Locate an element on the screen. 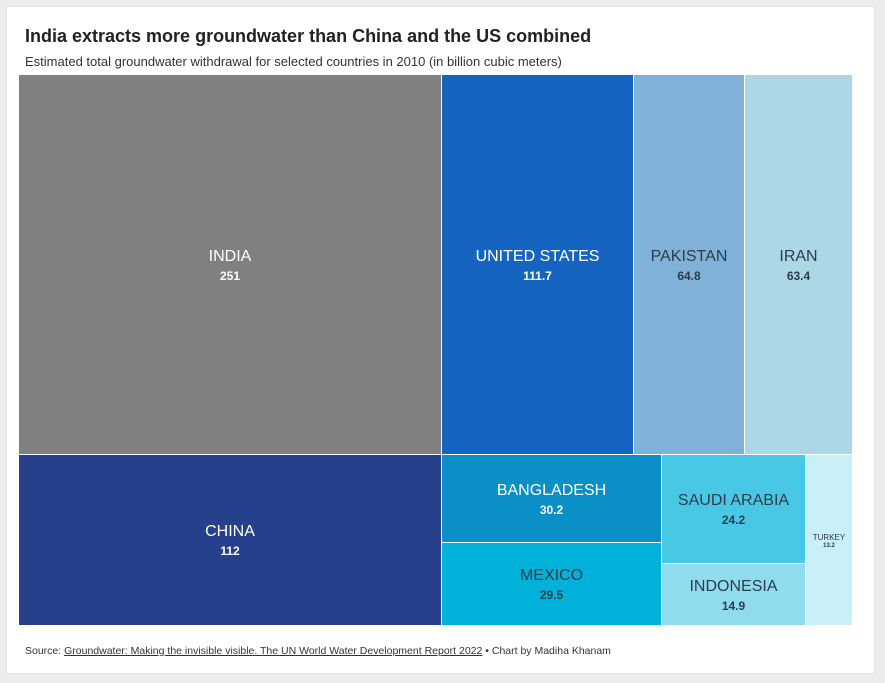 This screenshot has height=683, width=885. source-prefix: Source: is located at coordinates (45, 651).